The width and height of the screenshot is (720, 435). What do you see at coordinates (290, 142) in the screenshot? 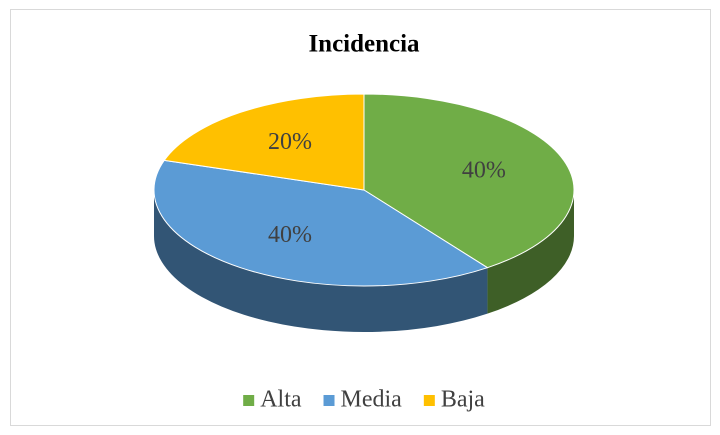
I see `data-label: 20%` at bounding box center [290, 142].